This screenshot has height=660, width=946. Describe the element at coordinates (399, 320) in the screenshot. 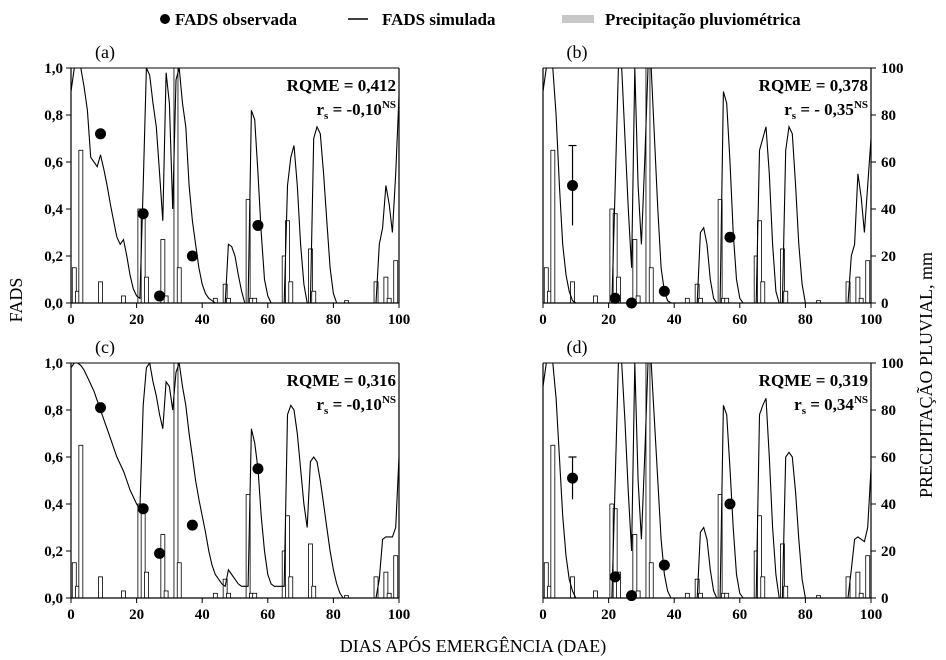

I see `panel-a-x-tick-label: 100` at that location.